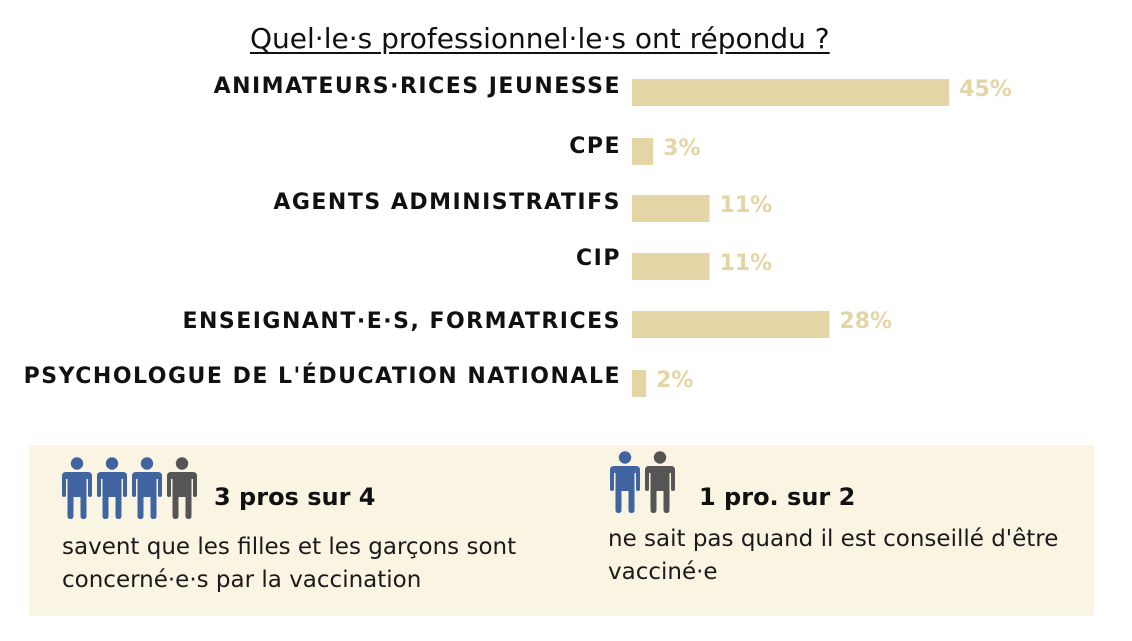 The height and width of the screenshot is (641, 1132). What do you see at coordinates (417, 86) in the screenshot?
I see `category-label-1: Animateurs·rices jeunesse` at bounding box center [417, 86].